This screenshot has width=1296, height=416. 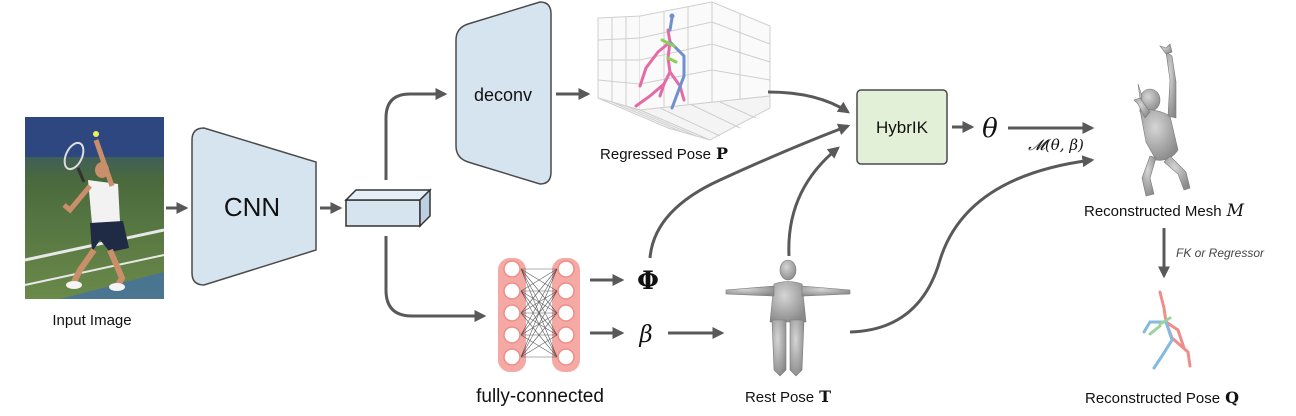 I want to click on input-image-label: Input Image, so click(x=91, y=320).